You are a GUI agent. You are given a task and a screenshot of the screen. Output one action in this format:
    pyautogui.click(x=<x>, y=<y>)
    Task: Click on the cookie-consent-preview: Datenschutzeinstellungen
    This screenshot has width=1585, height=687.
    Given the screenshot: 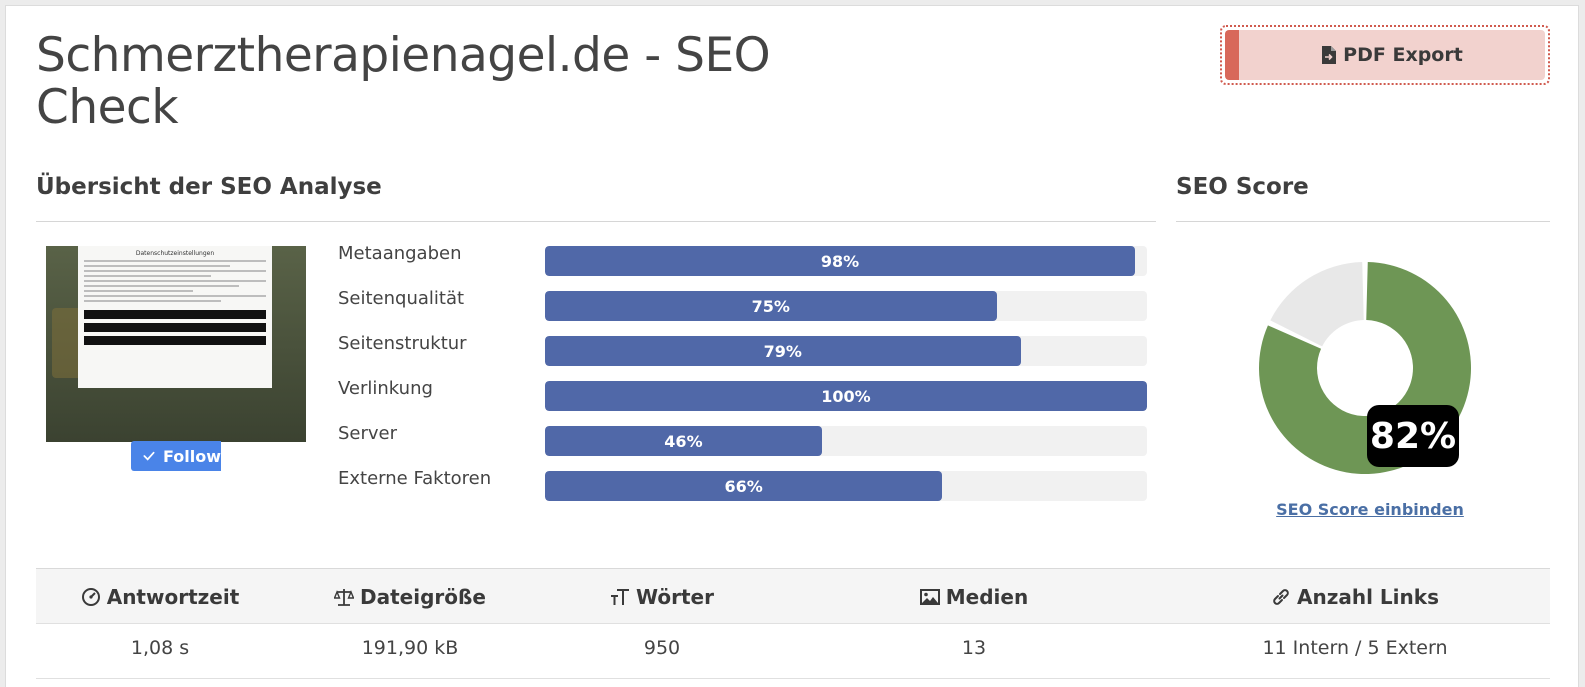 What is the action you would take?
    pyautogui.click(x=175, y=317)
    